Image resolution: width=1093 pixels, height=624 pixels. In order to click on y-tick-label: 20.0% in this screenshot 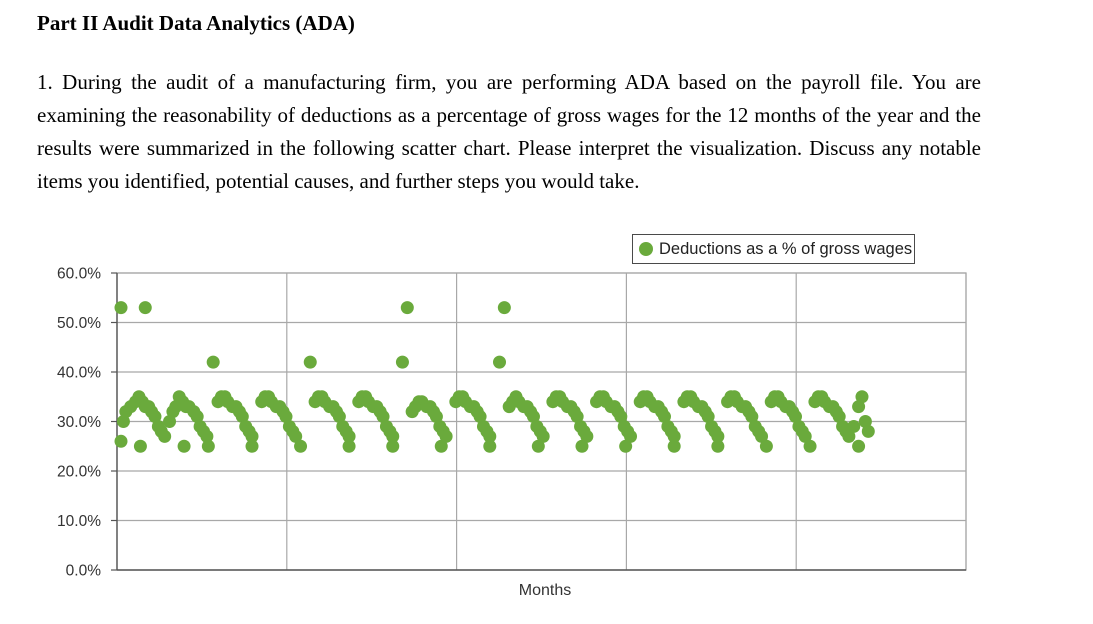, I will do `click(79, 472)`.